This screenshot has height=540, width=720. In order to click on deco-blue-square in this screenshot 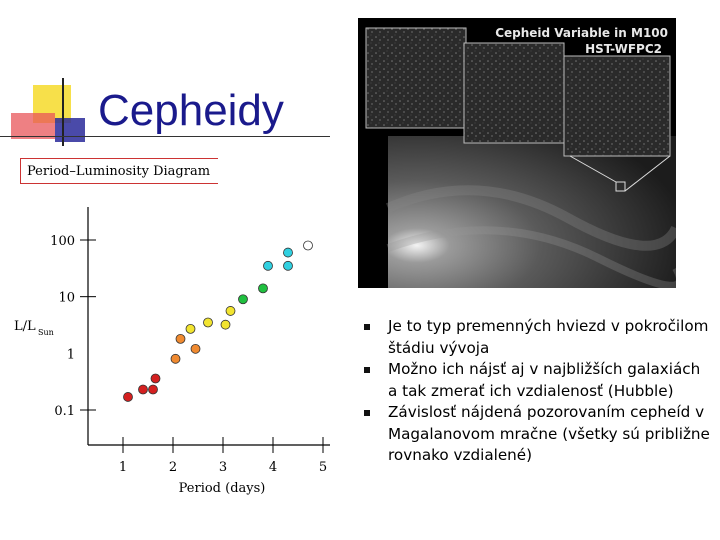, I will do `click(70, 130)`.